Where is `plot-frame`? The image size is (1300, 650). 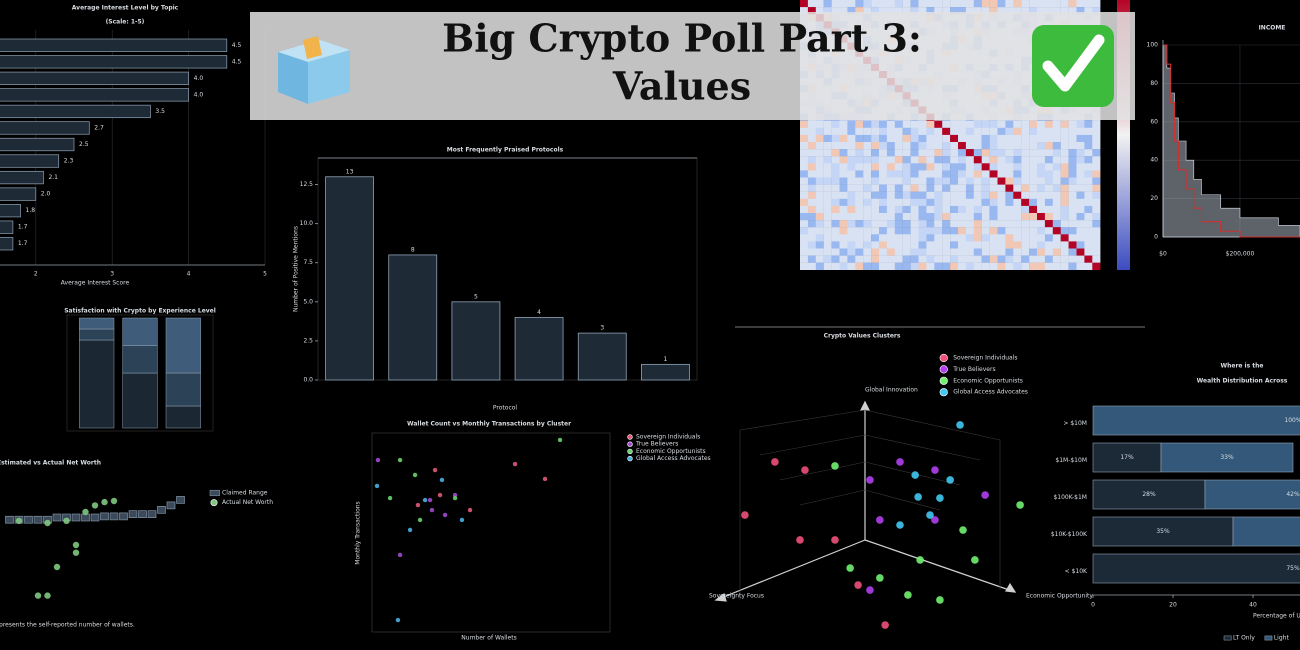 plot-frame is located at coordinates (507, 269).